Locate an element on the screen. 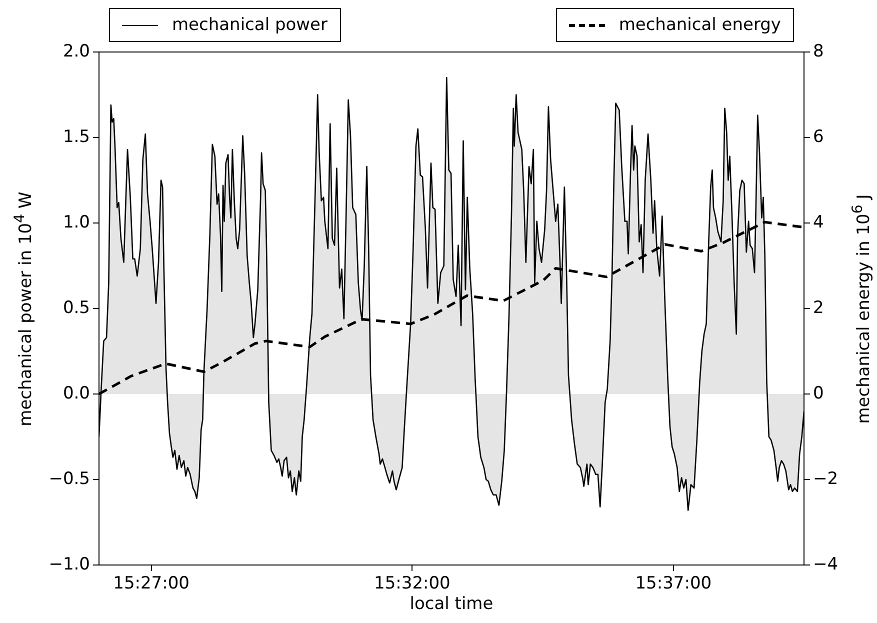 This screenshot has width=877, height=623. y2-tick-label: −4 is located at coordinates (825, 564).